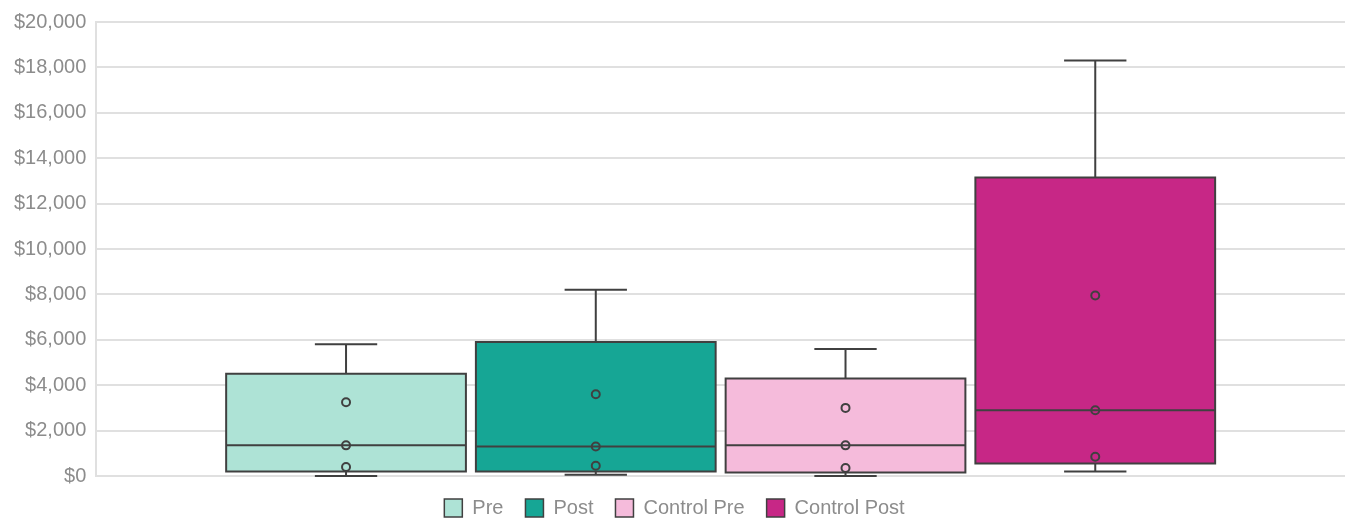  I want to click on y-tick-label: $20,000, so click(50, 20).